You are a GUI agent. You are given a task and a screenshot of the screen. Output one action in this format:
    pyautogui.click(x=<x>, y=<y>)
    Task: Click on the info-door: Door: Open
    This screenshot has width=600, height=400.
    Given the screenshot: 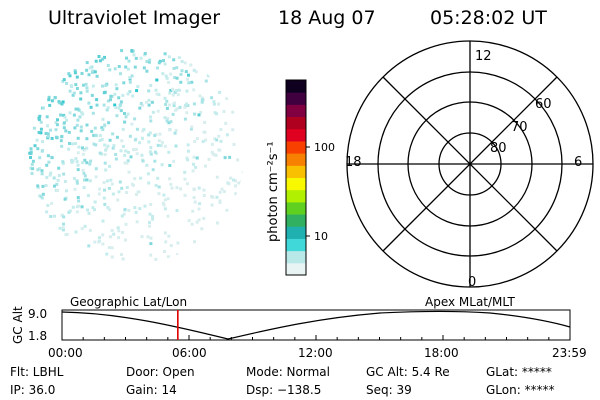 What is the action you would take?
    pyautogui.click(x=160, y=372)
    